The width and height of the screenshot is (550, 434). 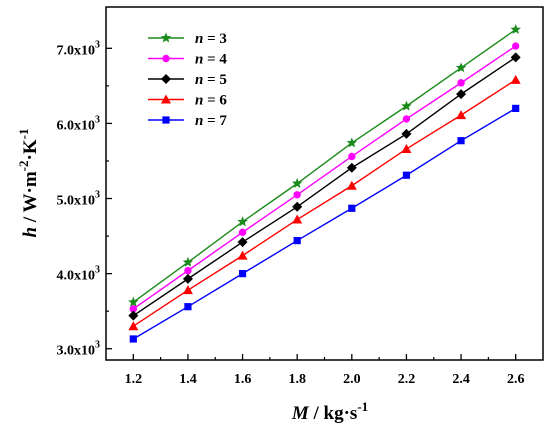 I want to click on y-tick-label: 3.0x10³, so click(x=79, y=349).